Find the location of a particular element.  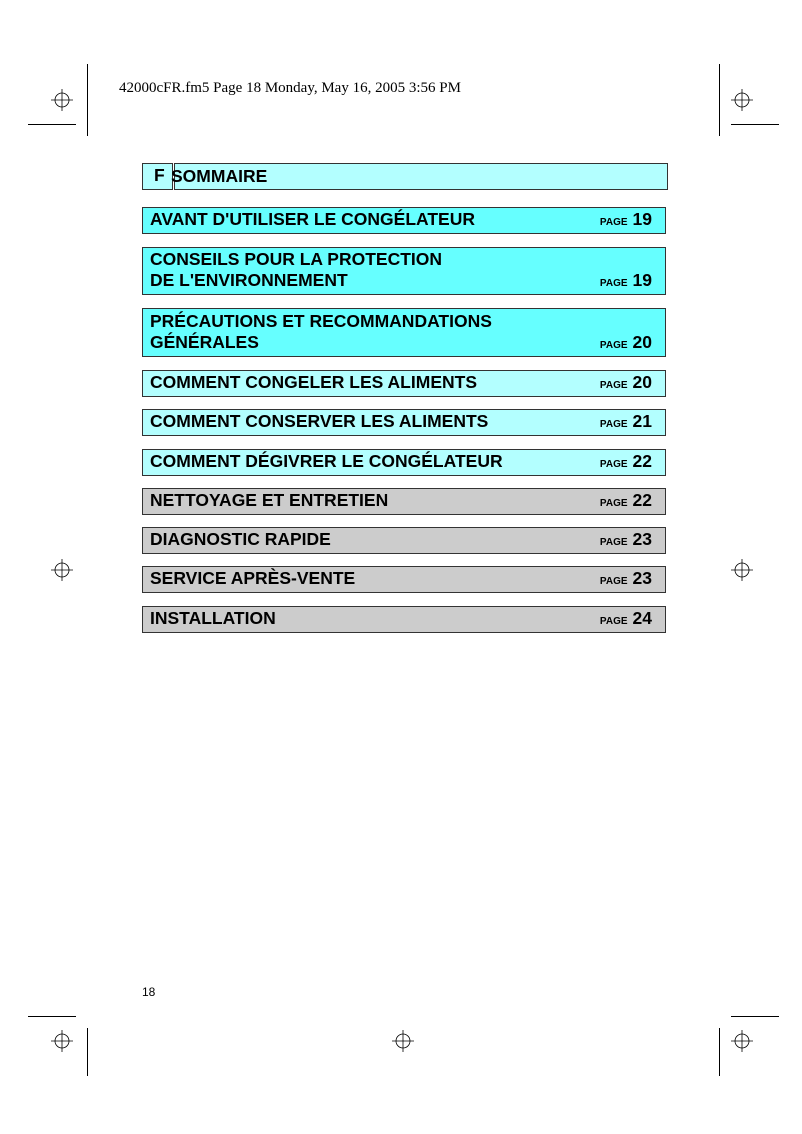

toc-title: SOMMAIRE is located at coordinates (219, 176).